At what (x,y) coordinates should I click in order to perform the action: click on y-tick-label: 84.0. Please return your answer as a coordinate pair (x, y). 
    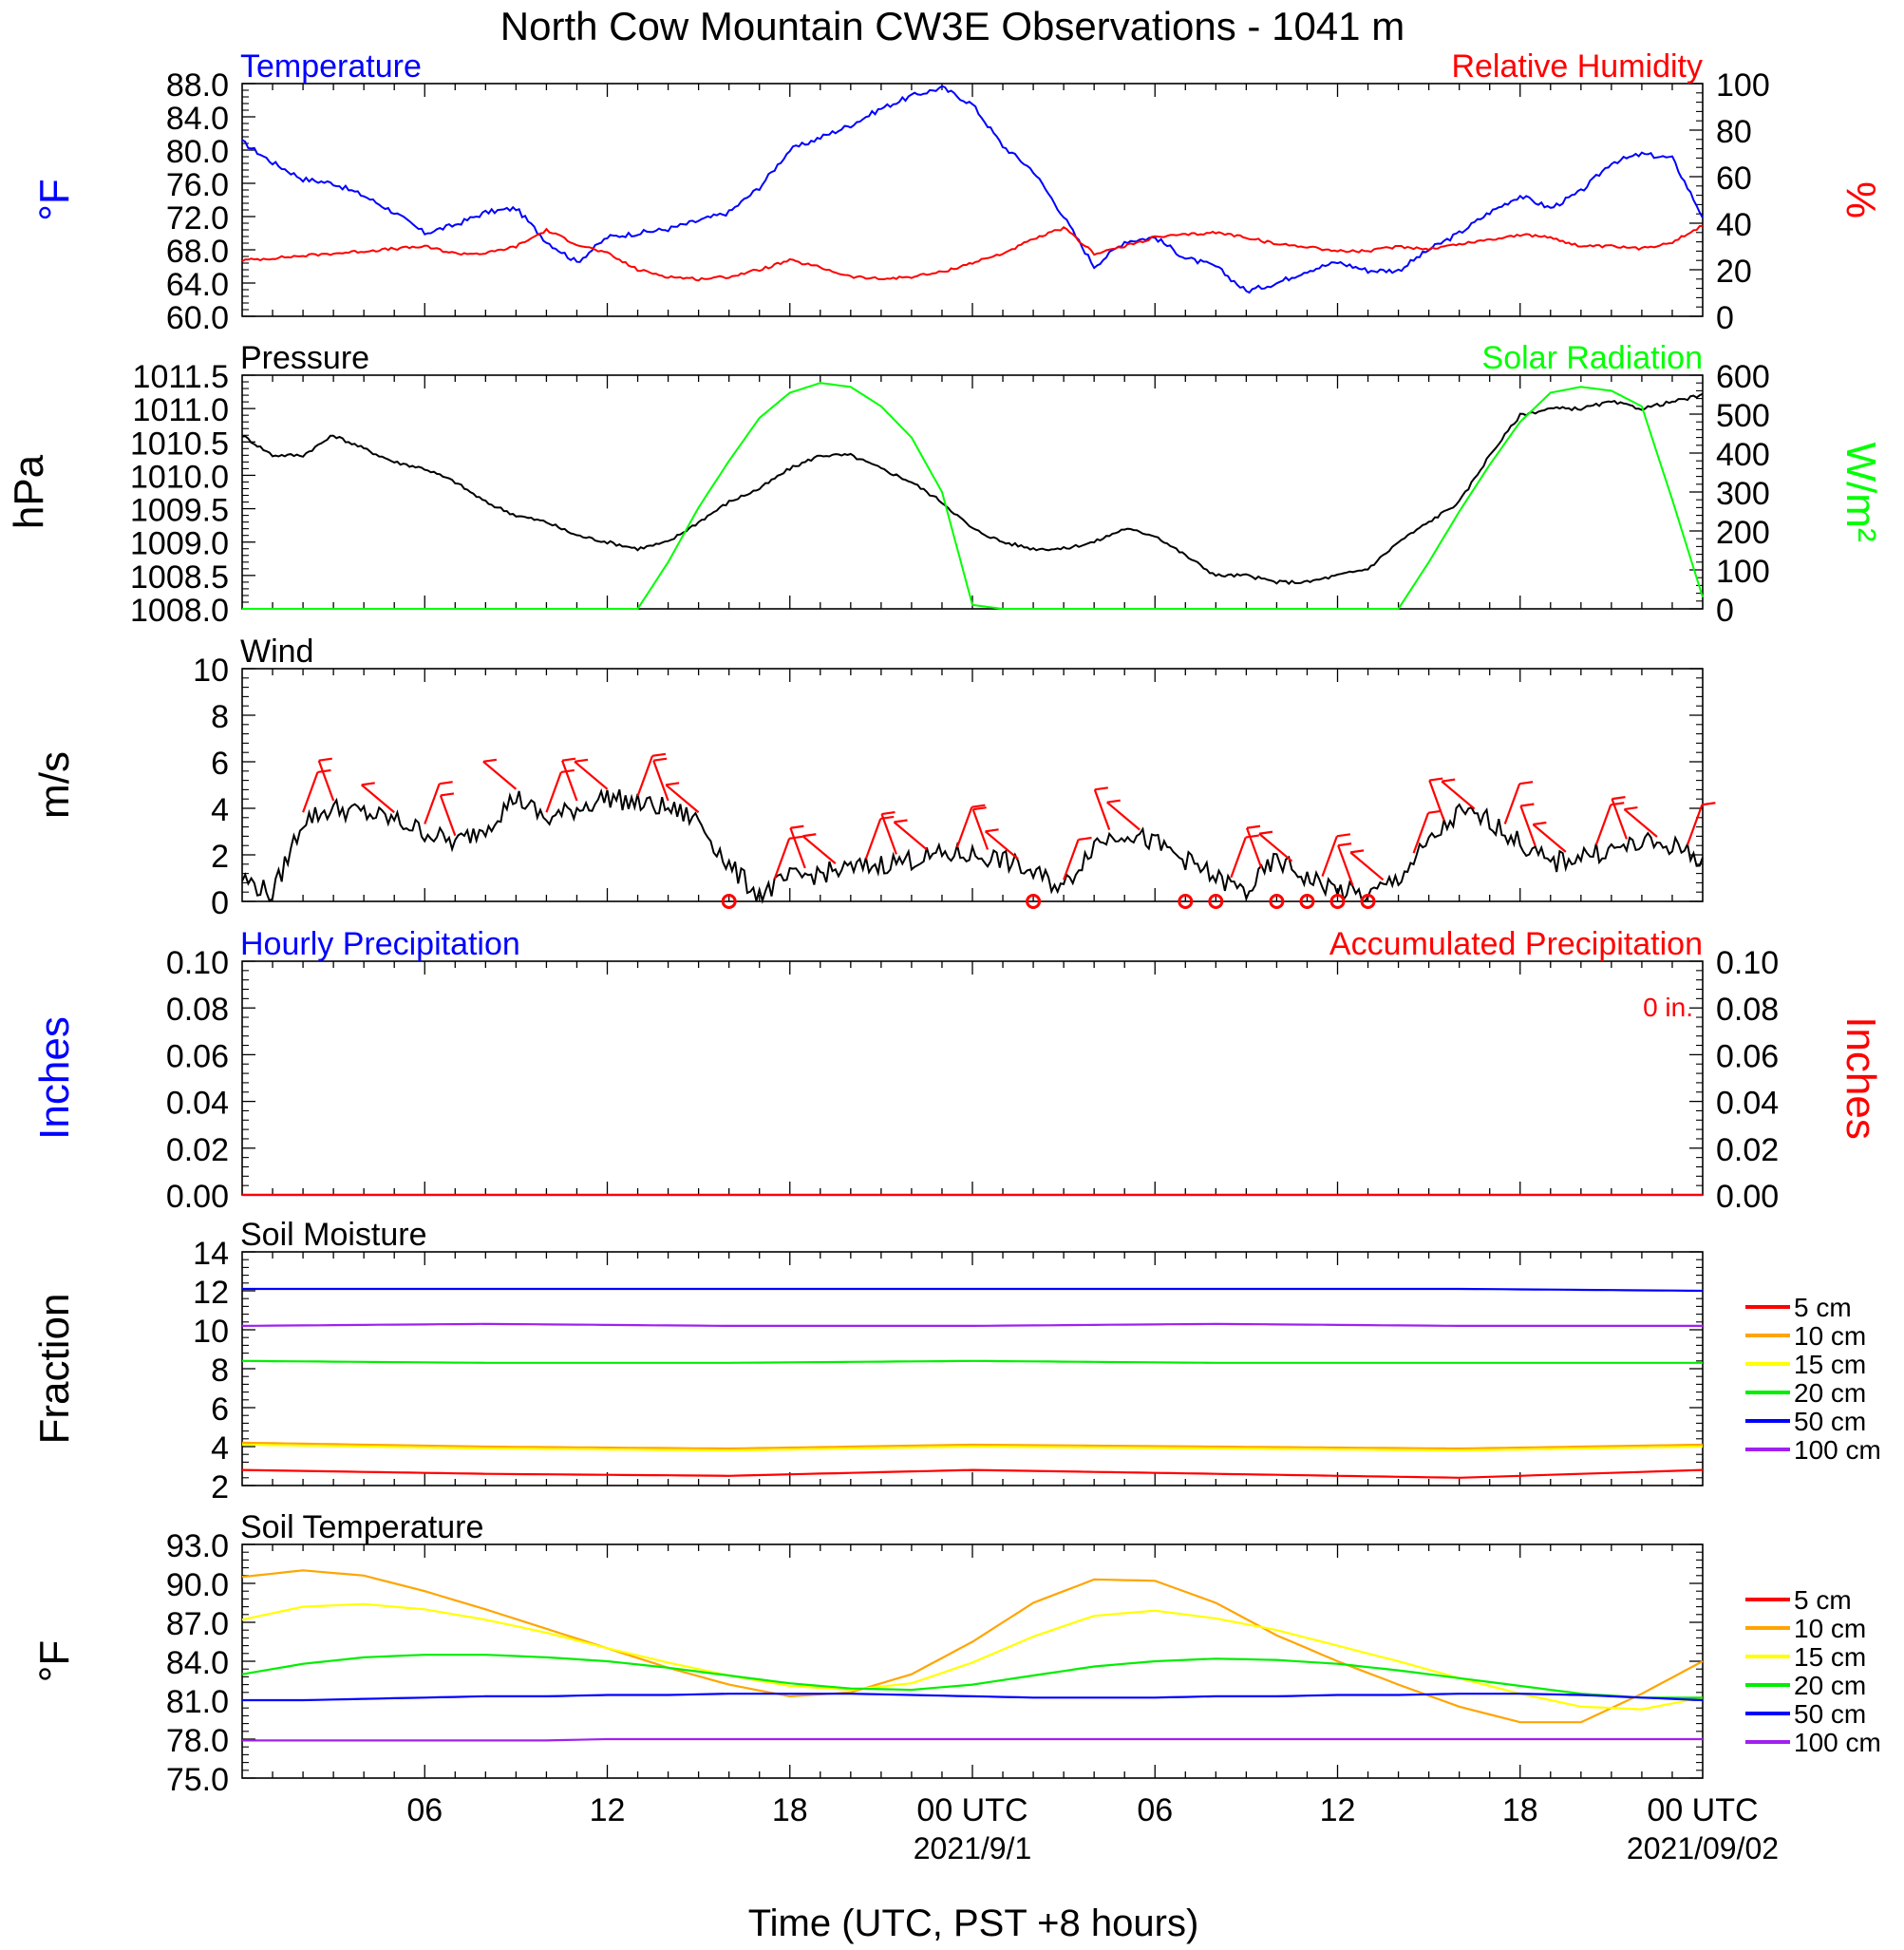
    Looking at the image, I should click on (198, 119).